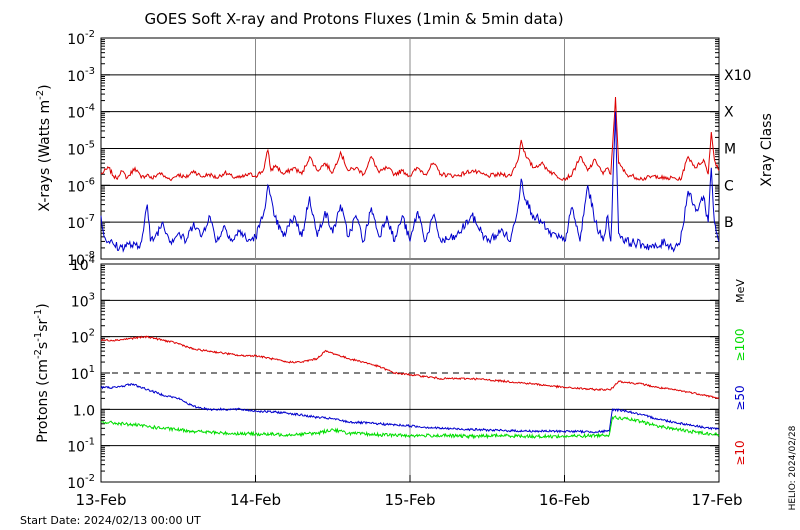  I want to click on series-p100, so click(410, 427).